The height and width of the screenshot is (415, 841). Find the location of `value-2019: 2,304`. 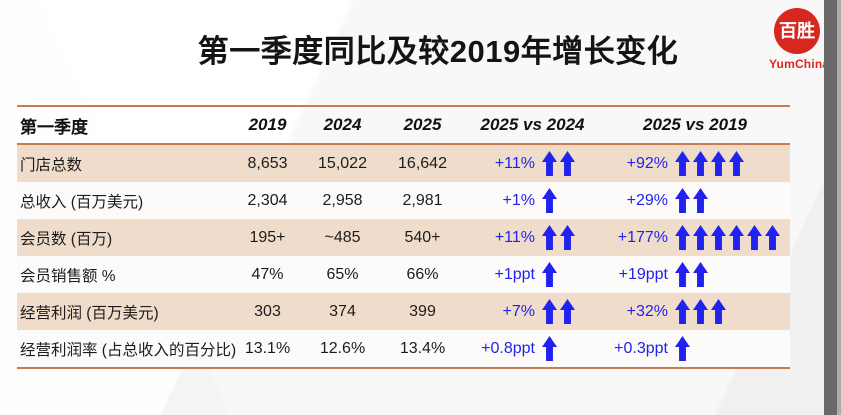

value-2019: 2,304 is located at coordinates (267, 200).